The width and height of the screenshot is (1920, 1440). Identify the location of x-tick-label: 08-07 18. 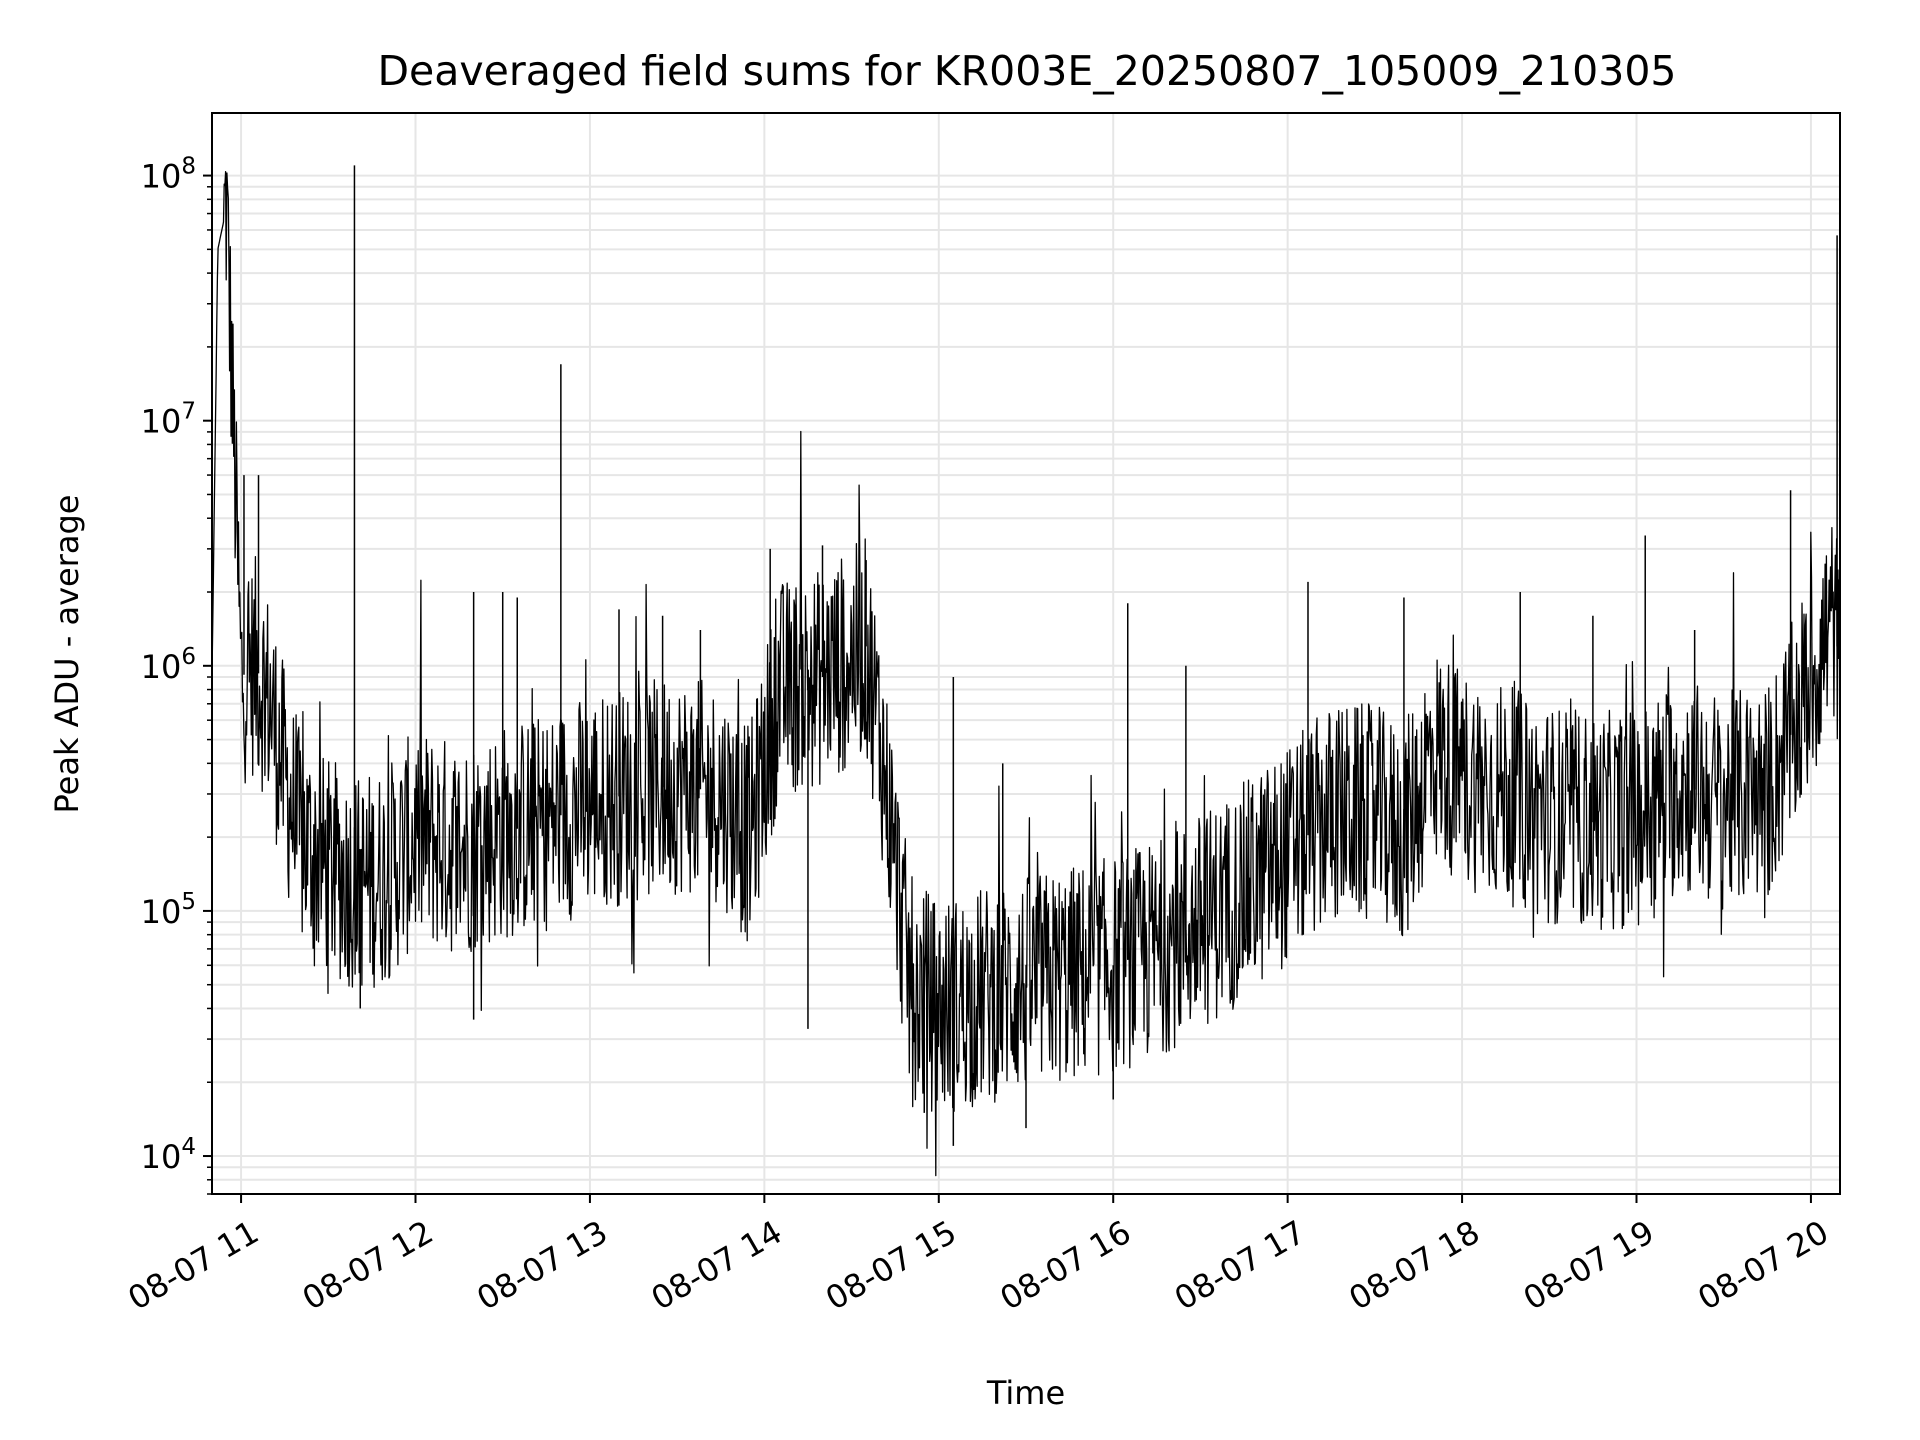
(1414, 1265).